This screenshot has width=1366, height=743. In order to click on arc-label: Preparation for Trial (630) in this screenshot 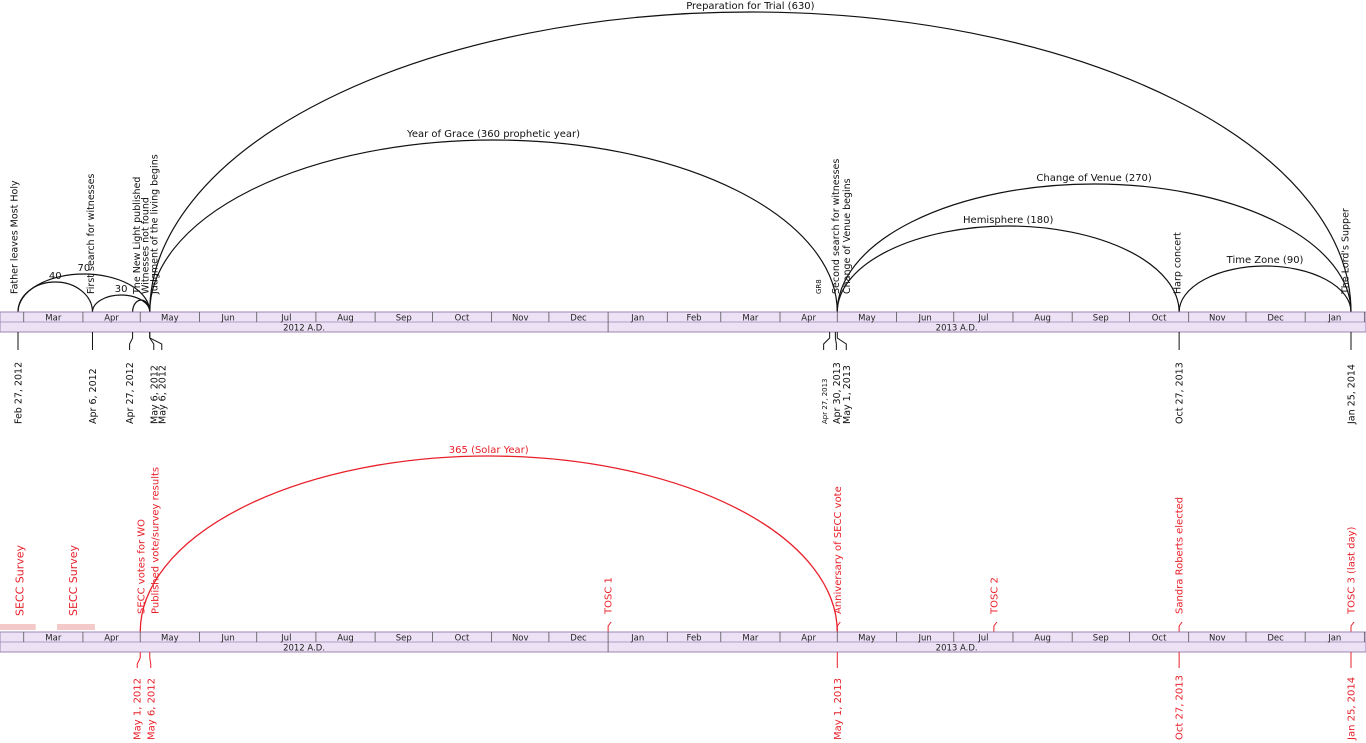, I will do `click(750, 6)`.